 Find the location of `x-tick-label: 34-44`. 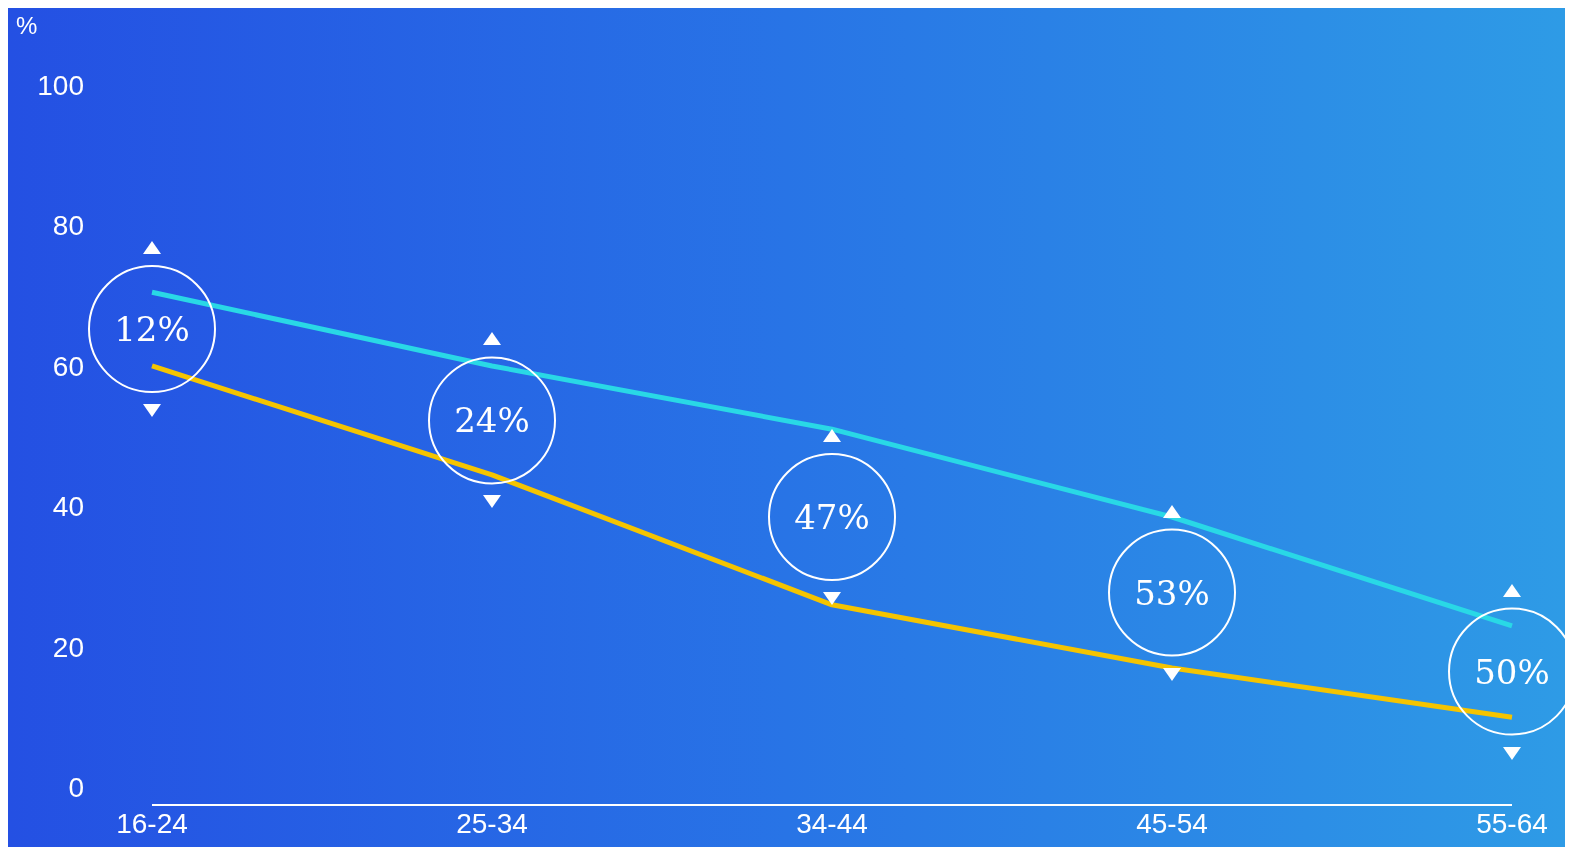

x-tick-label: 34-44 is located at coordinates (832, 823).